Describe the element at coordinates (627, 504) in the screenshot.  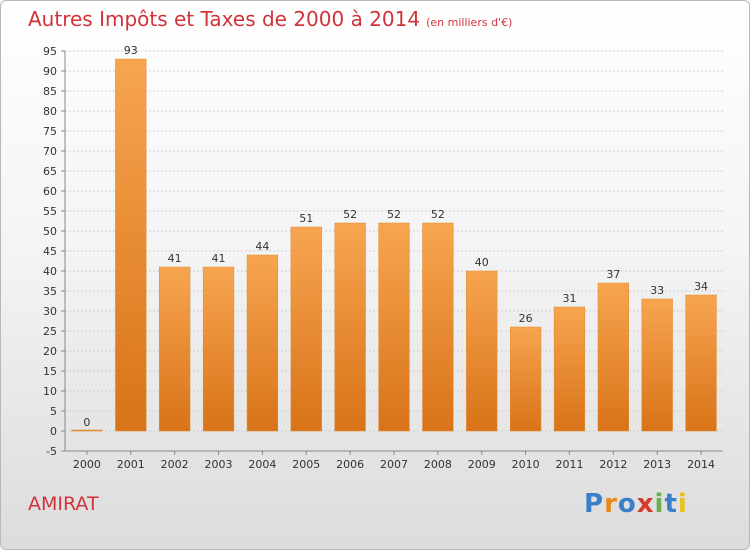
I see `logo-letter: o` at that location.